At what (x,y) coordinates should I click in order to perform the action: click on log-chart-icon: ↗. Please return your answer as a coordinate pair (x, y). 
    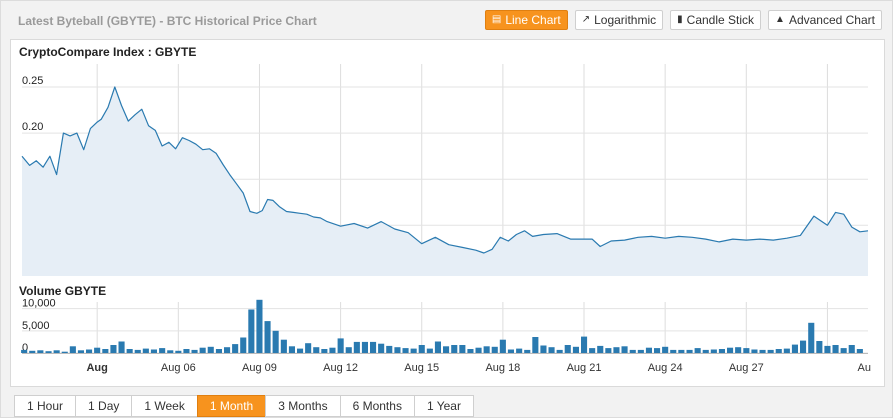
    Looking at the image, I should click on (586, 19).